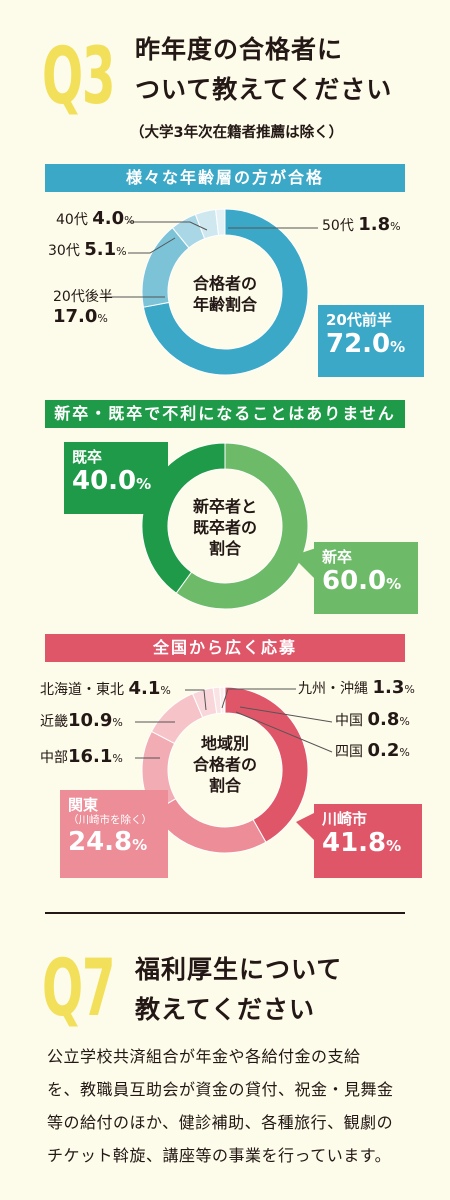 This screenshot has width=450, height=1200. I want to click on label-hokkaido: 北海道・東北 4.1%, so click(105, 688).